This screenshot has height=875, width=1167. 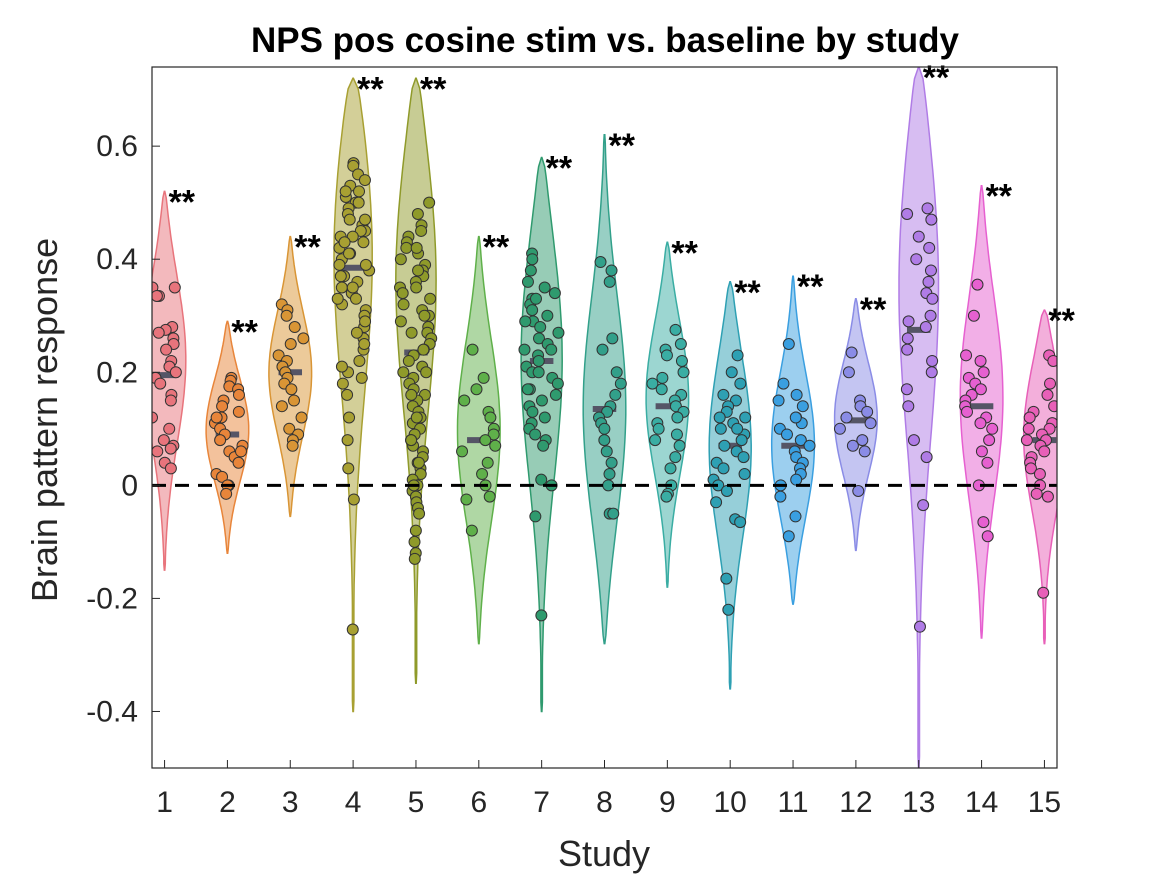 What do you see at coordinates (129, 485) in the screenshot?
I see `y-tick-label: 0` at bounding box center [129, 485].